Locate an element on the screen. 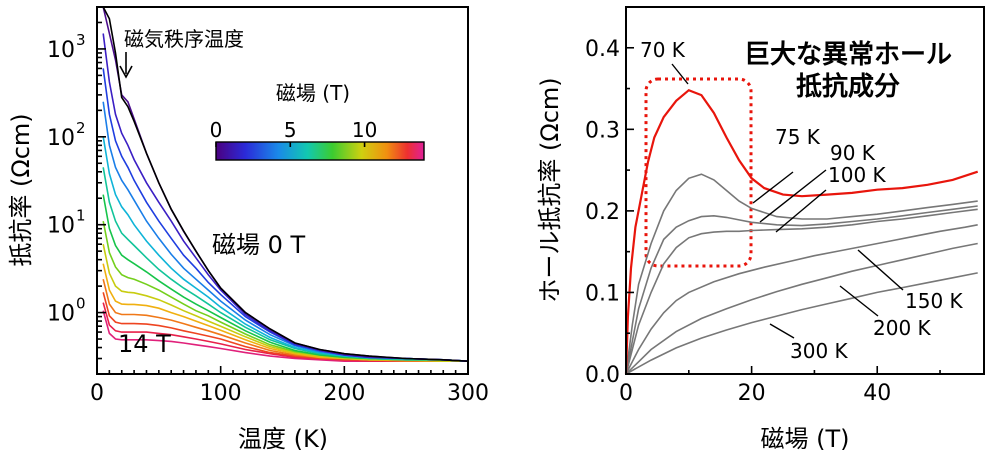 The image size is (1000, 459). leader-90K is located at coordinates (793, 196).